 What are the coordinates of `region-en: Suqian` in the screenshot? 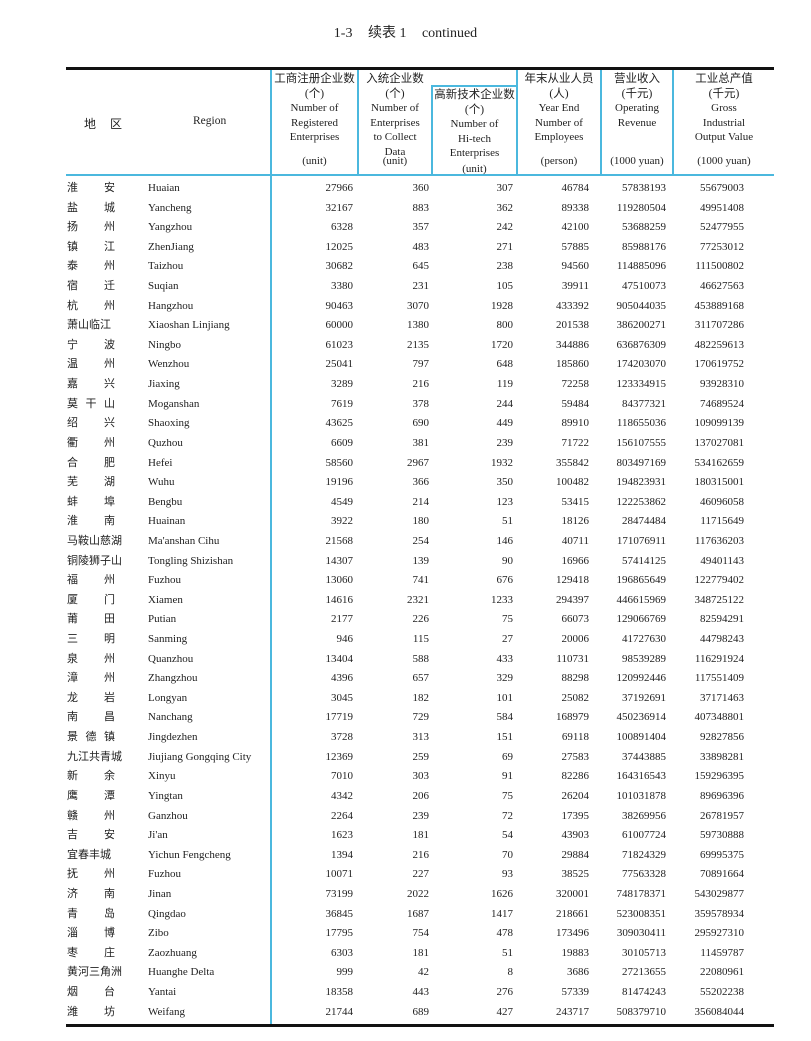 It's located at (163, 286).